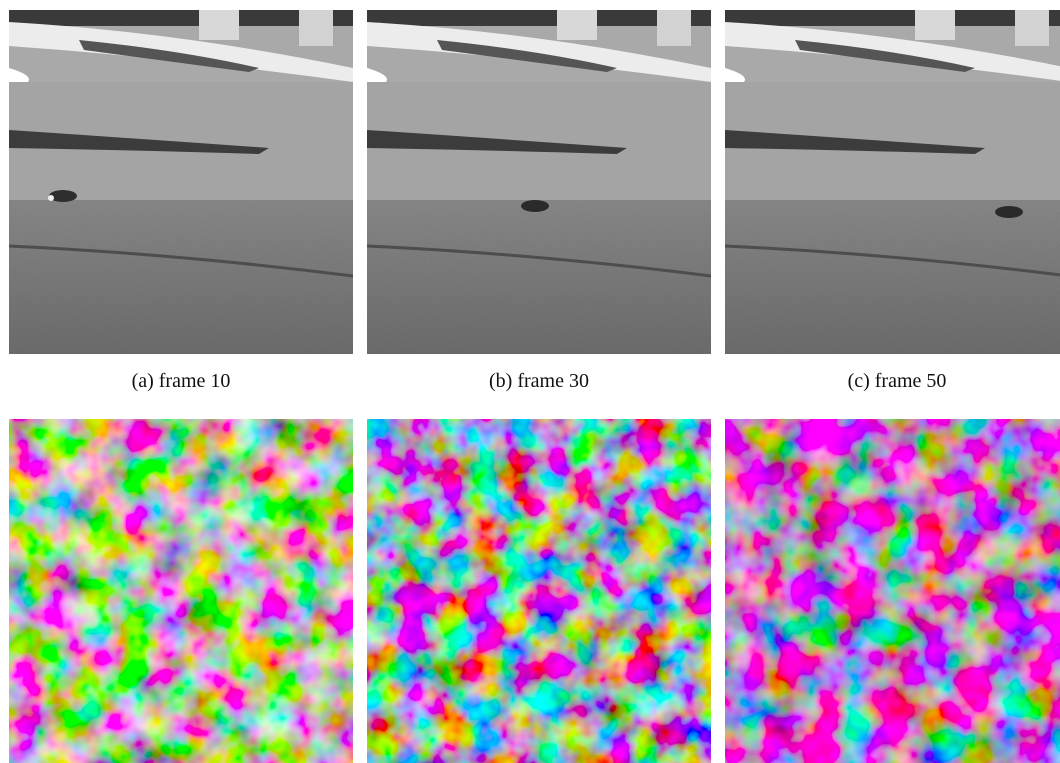 This screenshot has height=763, width=1060. Describe the element at coordinates (897, 381) in the screenshot. I see `caption-frame-50: (c) frame 50` at that location.